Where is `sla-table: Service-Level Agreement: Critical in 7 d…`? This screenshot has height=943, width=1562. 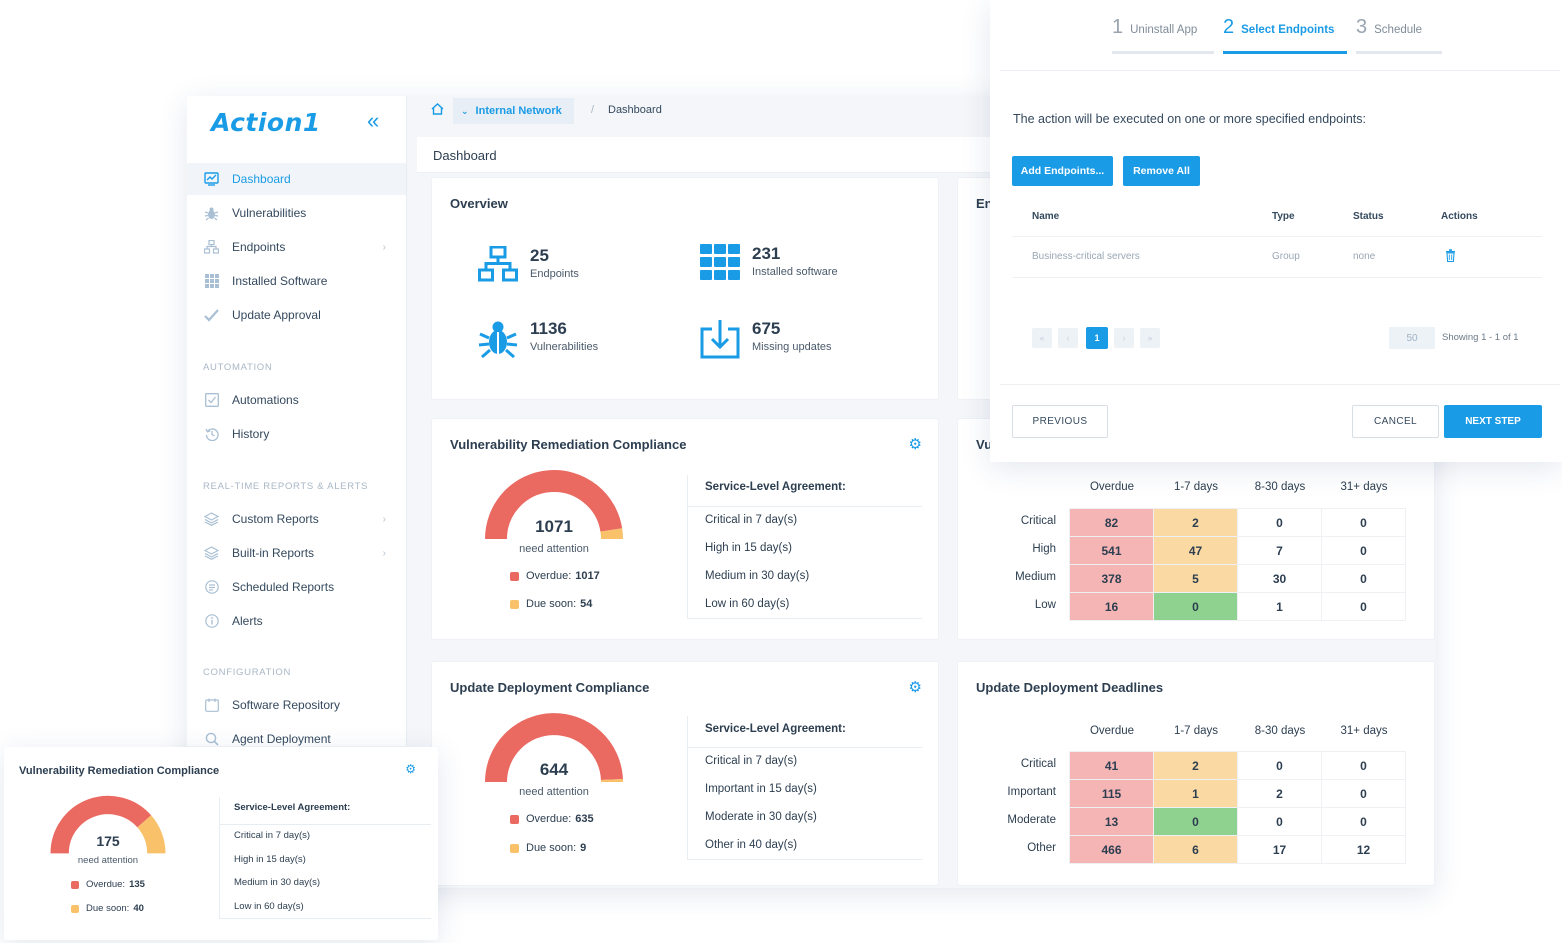
sla-table: Service-Level Agreement: Critical in 7 d… is located at coordinates (325, 858).